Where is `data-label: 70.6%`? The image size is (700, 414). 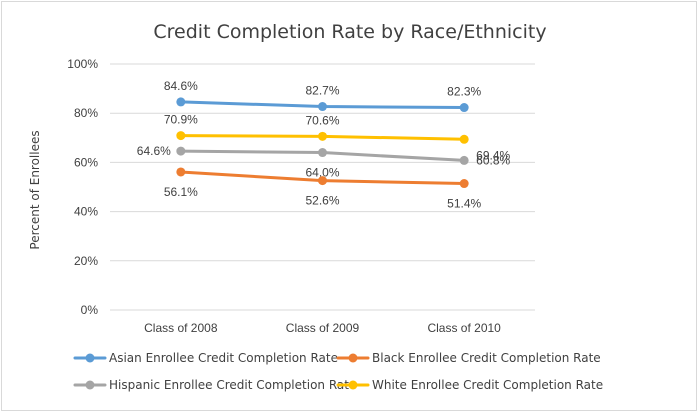 data-label: 70.6% is located at coordinates (322, 120).